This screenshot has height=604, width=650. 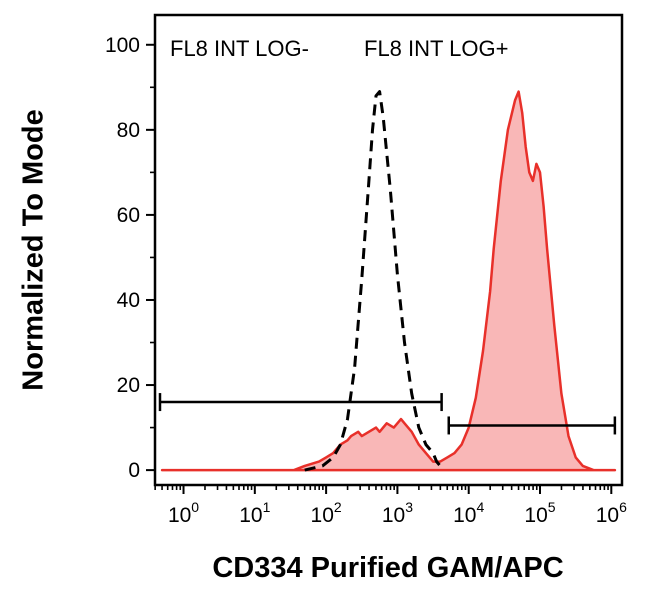 What do you see at coordinates (33, 250) in the screenshot?
I see `y-axis-title: Normalized To Mode` at bounding box center [33, 250].